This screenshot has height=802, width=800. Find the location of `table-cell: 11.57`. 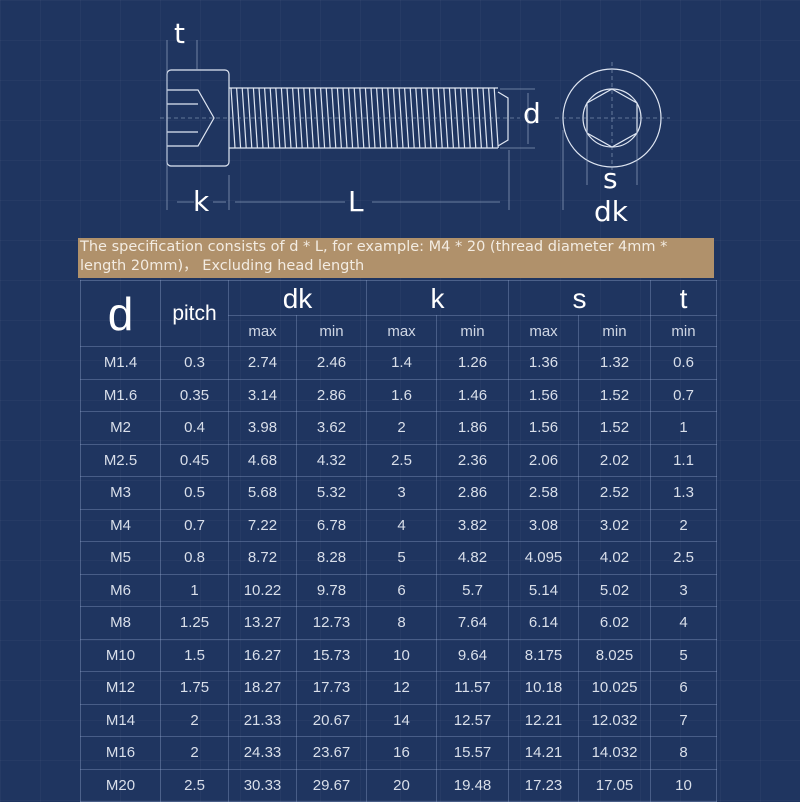

table-cell: 11.57 is located at coordinates (473, 688).